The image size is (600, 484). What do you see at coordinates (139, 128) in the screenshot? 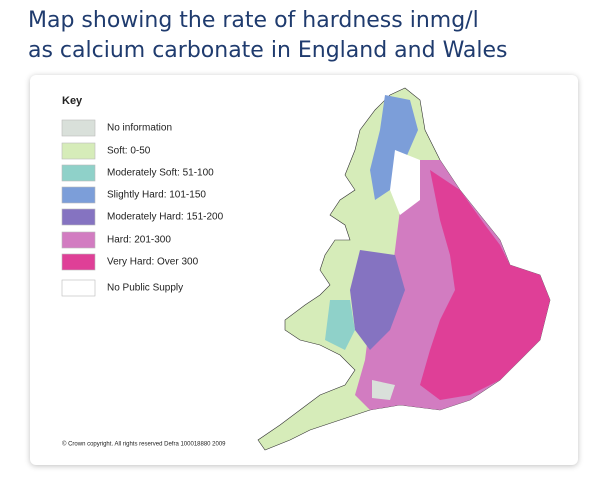
I see `key-label: No information` at bounding box center [139, 128].